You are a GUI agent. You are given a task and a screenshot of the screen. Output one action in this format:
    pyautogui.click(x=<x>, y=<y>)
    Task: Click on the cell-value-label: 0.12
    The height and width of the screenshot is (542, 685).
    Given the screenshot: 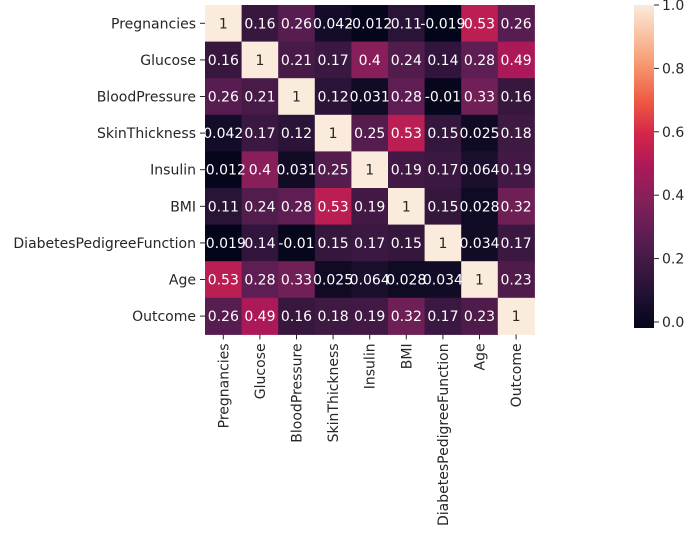 What is the action you would take?
    pyautogui.click(x=296, y=134)
    